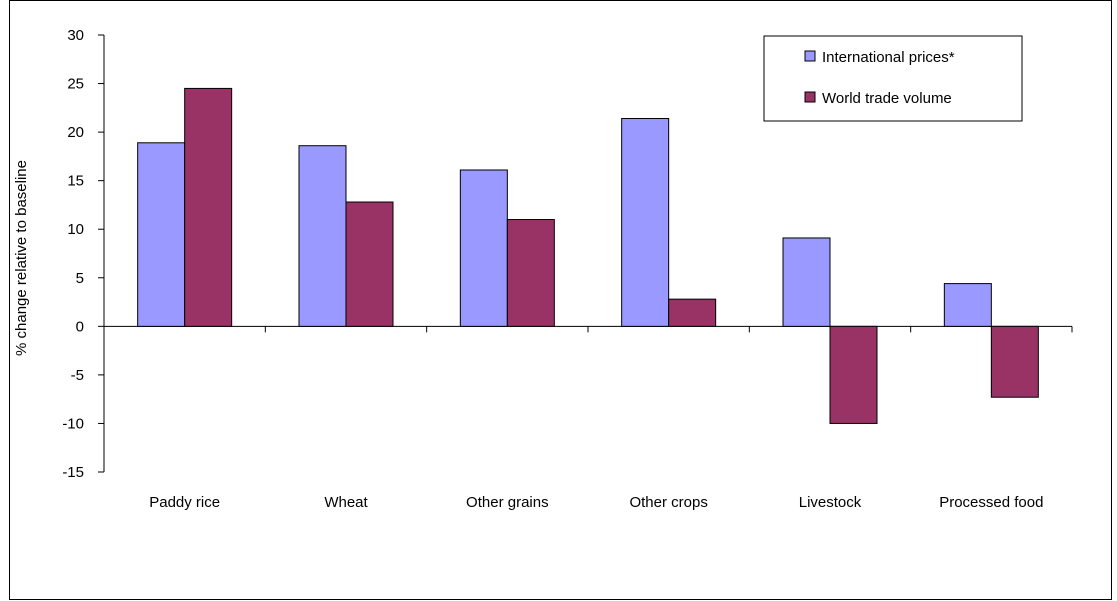  I want to click on legend-box, so click(893, 78).